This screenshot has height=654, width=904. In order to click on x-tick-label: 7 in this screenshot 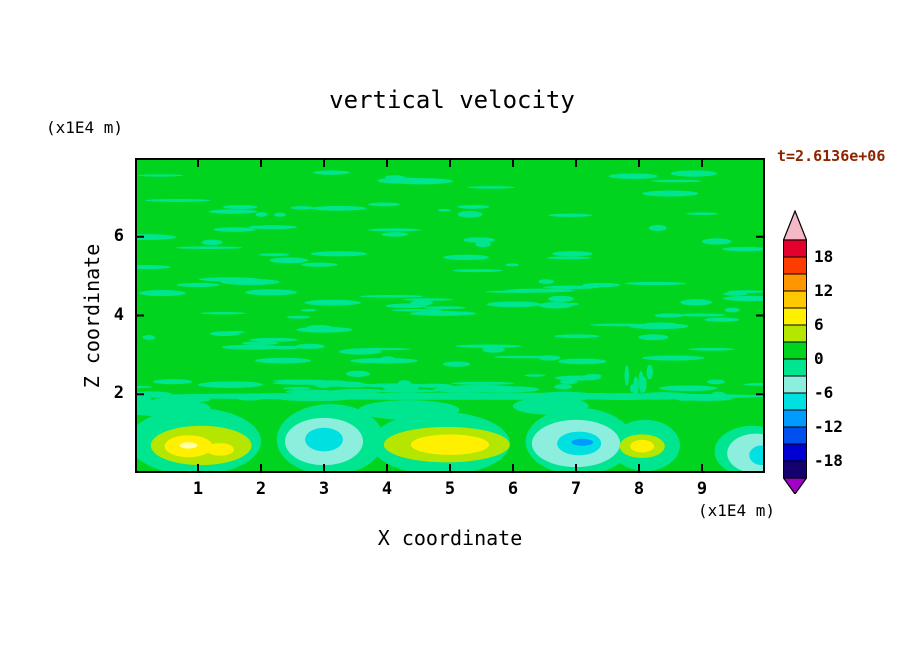, I will do `click(576, 489)`.